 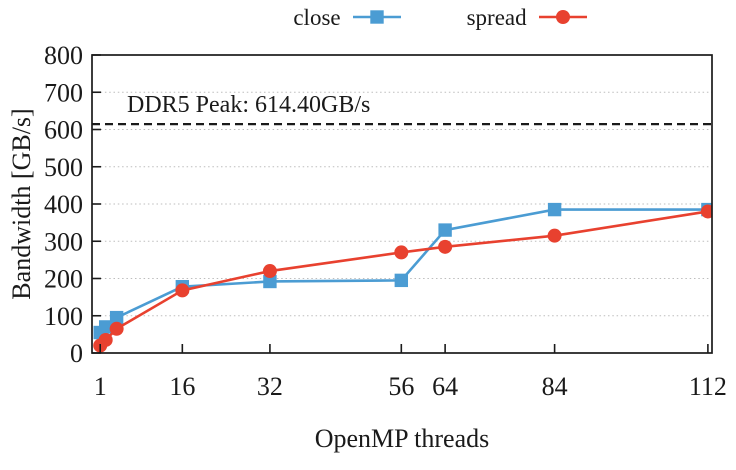 I want to click on y-tick-label: 500, so click(x=63, y=167).